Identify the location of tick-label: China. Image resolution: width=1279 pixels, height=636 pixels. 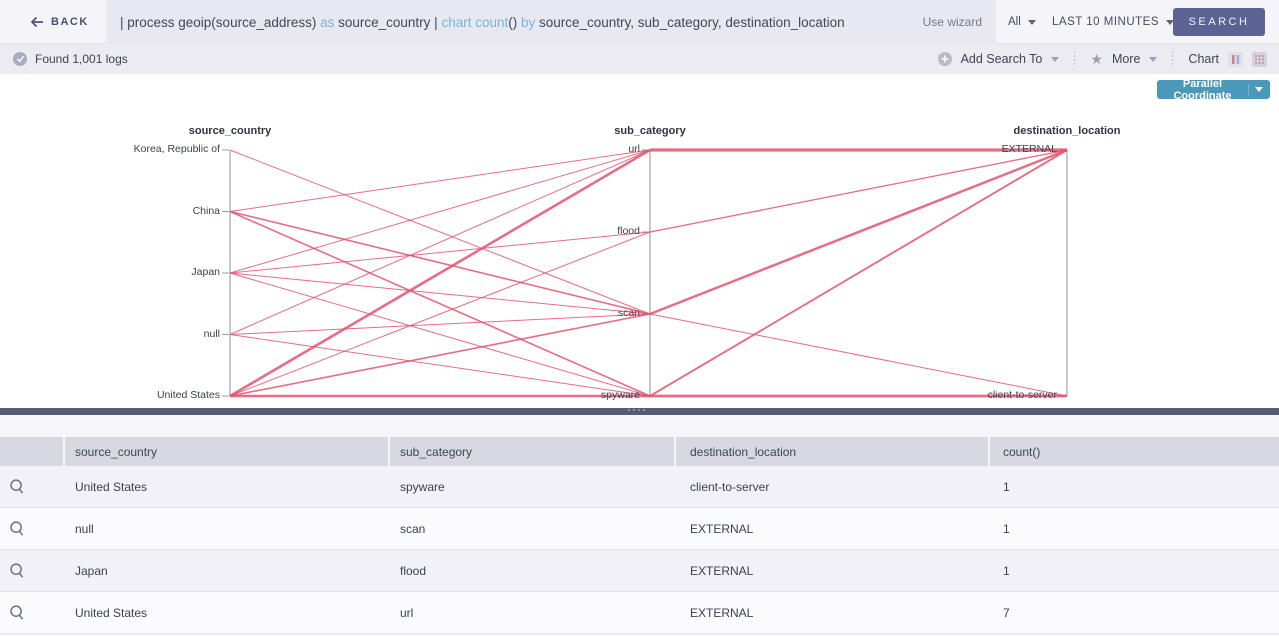
(206, 210).